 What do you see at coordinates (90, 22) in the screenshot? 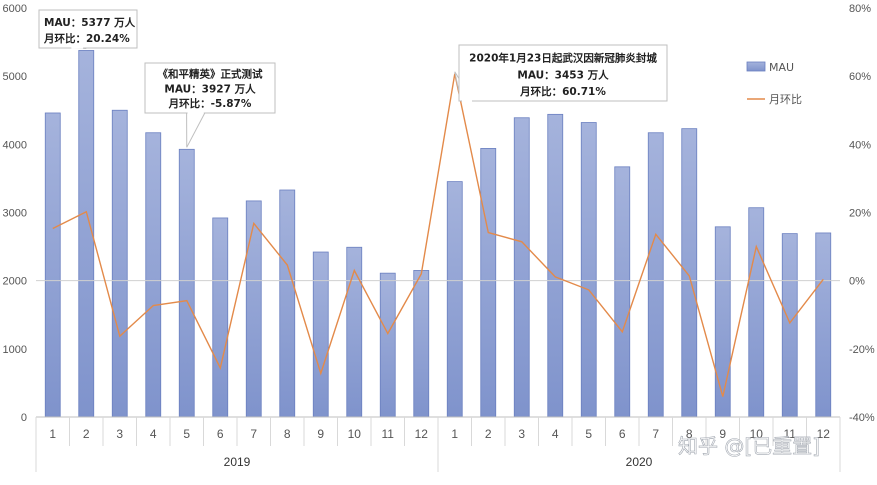
I see `annotation-text: MAU：5377 万人` at bounding box center [90, 22].